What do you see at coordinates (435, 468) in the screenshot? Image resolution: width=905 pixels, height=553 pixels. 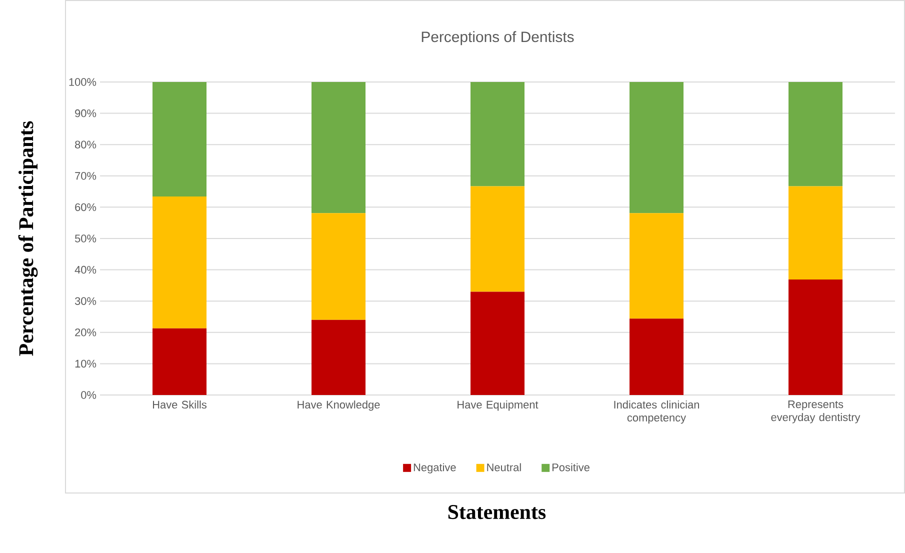 I see `legend-label: Negative` at bounding box center [435, 468].